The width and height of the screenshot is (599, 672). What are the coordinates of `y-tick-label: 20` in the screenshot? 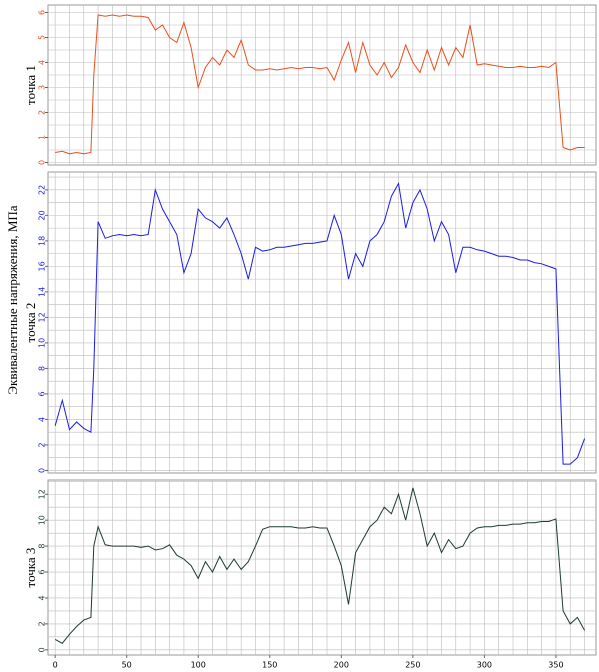 It's located at (42, 215).